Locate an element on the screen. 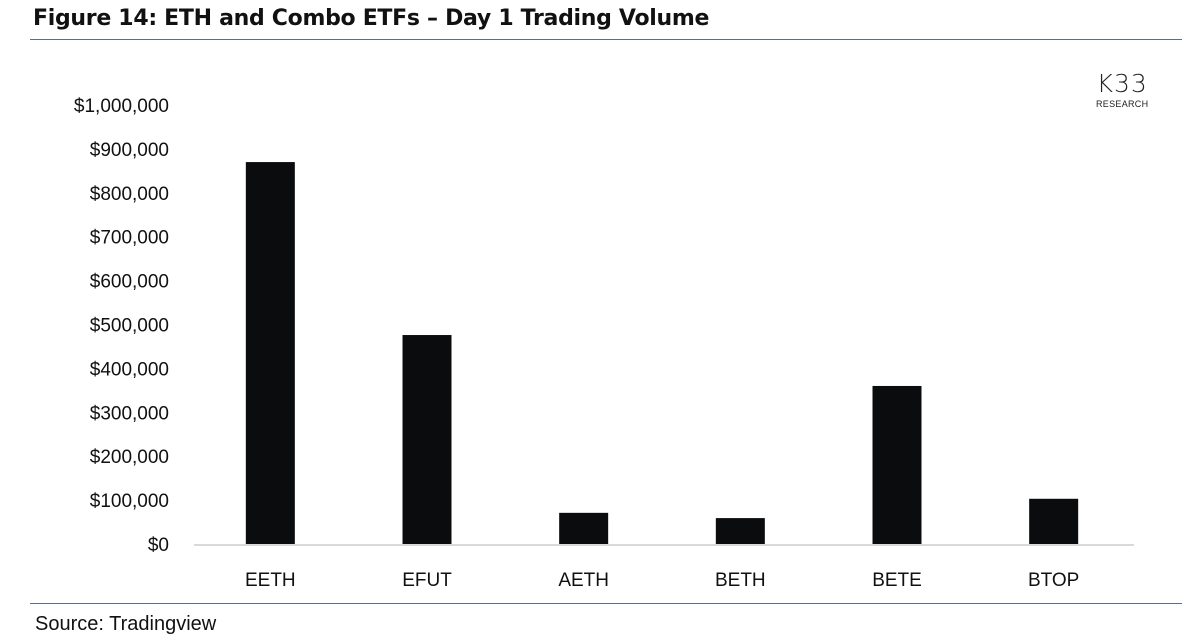 The width and height of the screenshot is (1200, 644). y-tick-label: $600,000 is located at coordinates (129, 282).